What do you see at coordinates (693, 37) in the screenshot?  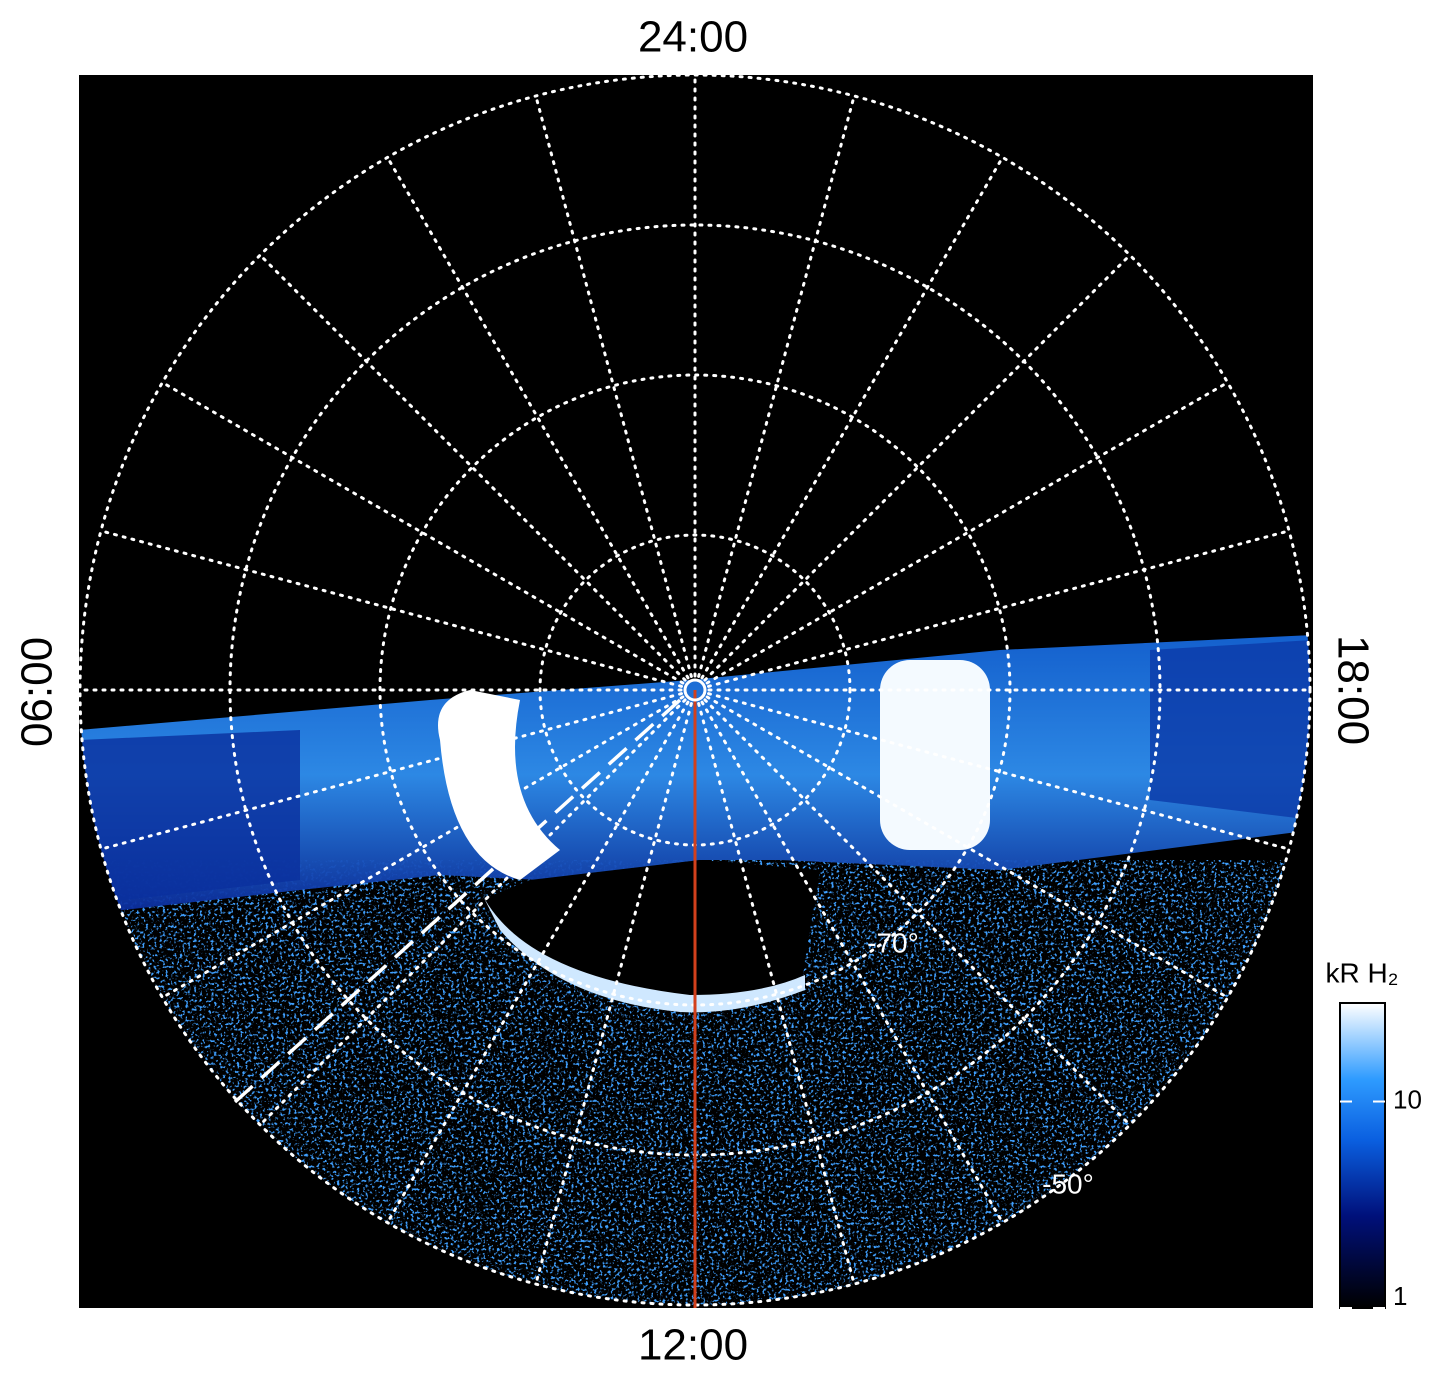 I see `lt-label: 24:00` at bounding box center [693, 37].